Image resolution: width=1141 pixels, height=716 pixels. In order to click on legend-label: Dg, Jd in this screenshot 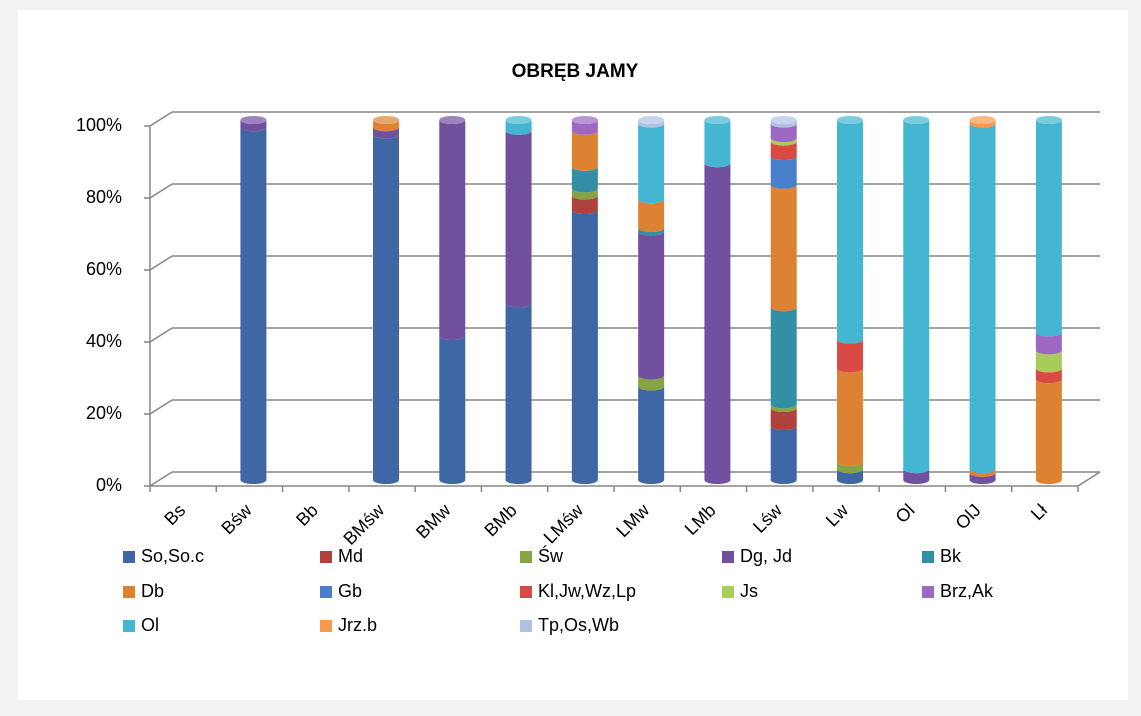, I will do `click(766, 556)`.